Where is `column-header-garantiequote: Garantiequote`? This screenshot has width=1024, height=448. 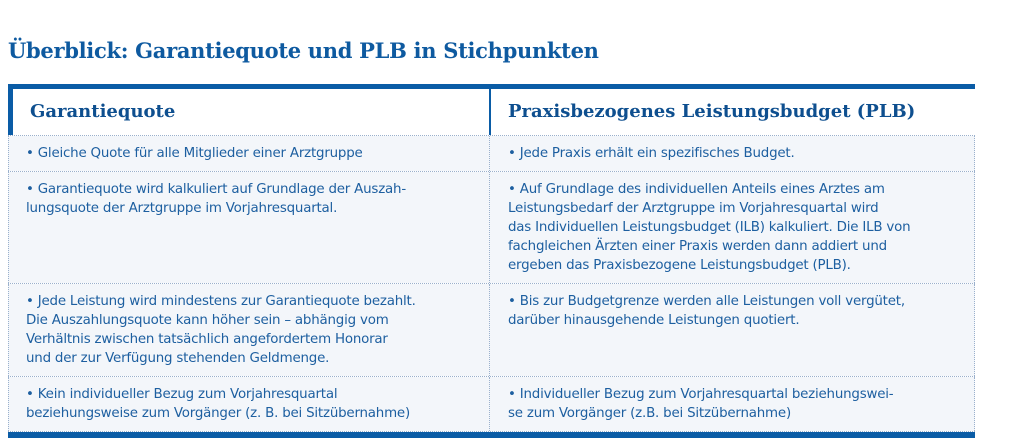 column-header-garantiequote: Garantiequote is located at coordinates (248, 112).